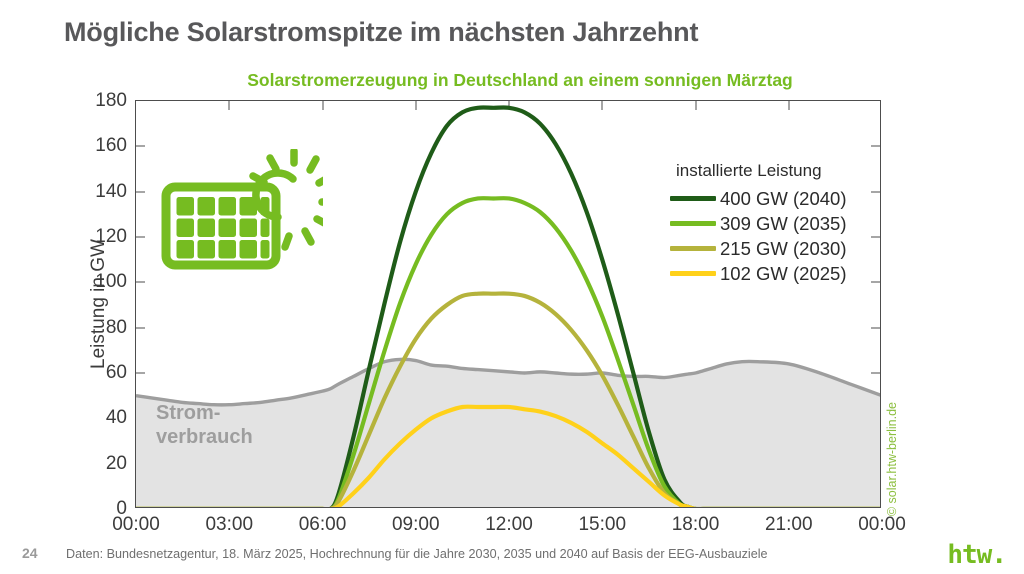 This screenshot has height=574, width=1024. Describe the element at coordinates (111, 146) in the screenshot. I see `y-tick-label: 160` at that location.